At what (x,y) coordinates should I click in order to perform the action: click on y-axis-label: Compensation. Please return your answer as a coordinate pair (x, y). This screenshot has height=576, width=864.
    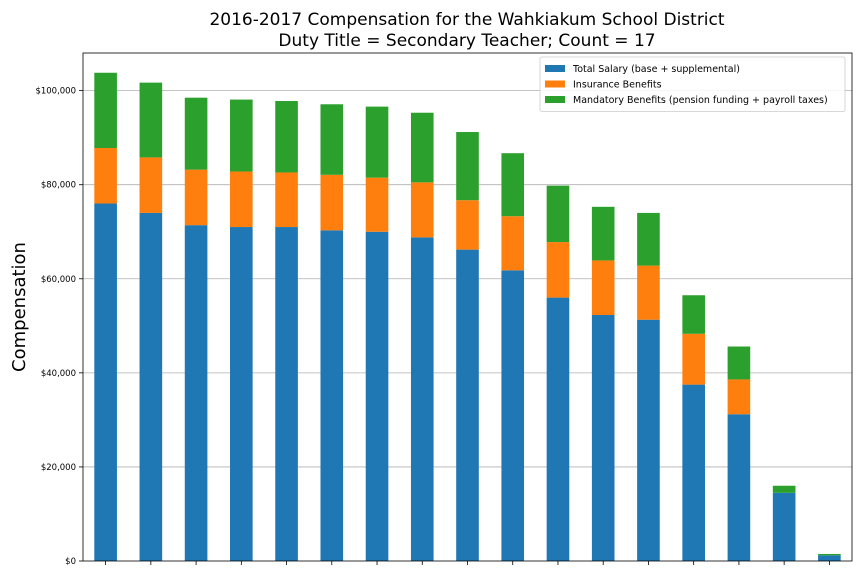
    Looking at the image, I should click on (19, 307).